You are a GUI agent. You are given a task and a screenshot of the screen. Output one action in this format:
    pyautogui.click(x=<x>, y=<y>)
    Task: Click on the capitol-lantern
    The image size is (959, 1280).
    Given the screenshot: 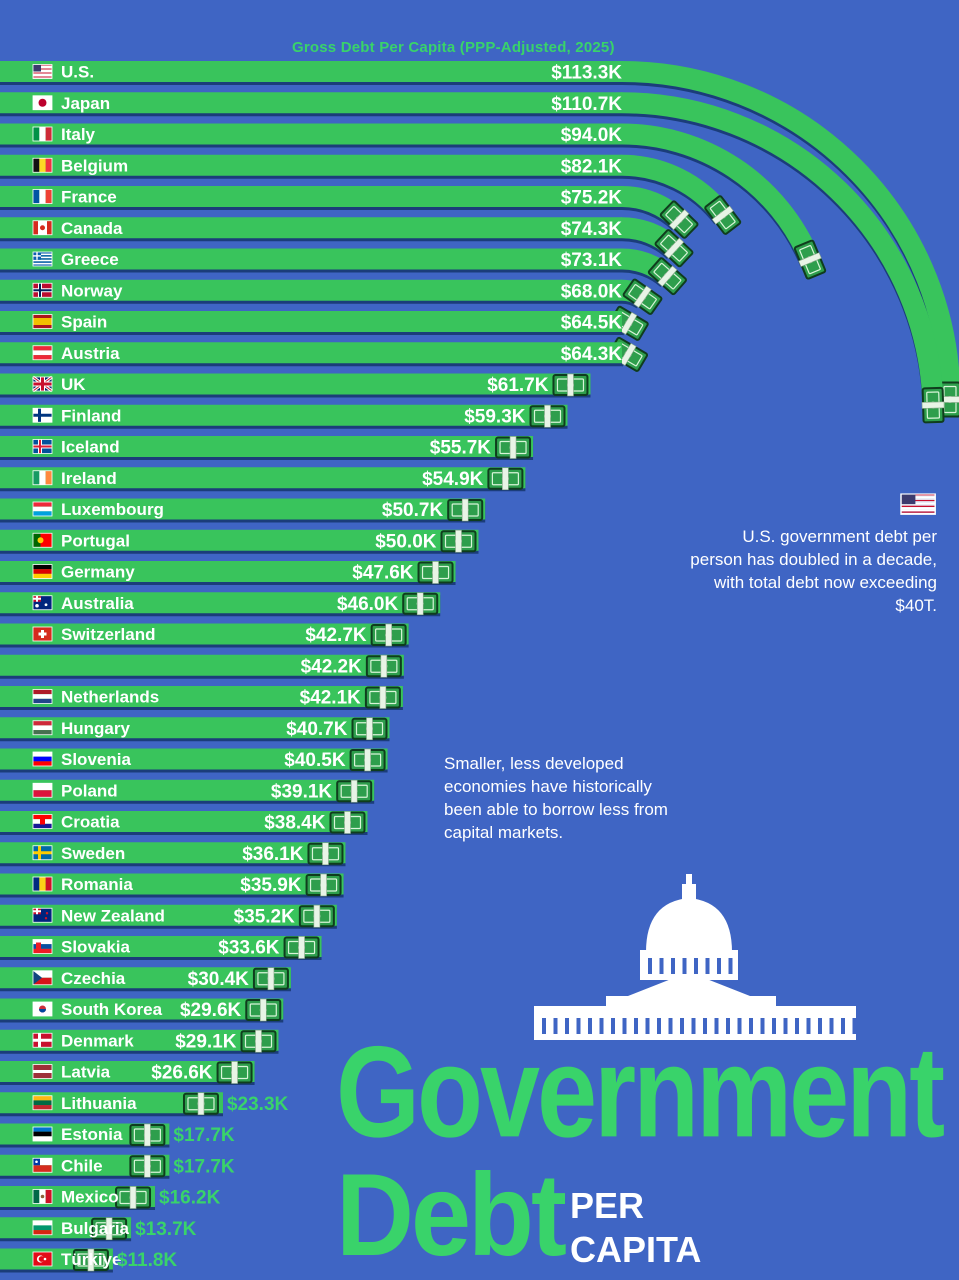 What is the action you would take?
    pyautogui.click(x=689, y=892)
    